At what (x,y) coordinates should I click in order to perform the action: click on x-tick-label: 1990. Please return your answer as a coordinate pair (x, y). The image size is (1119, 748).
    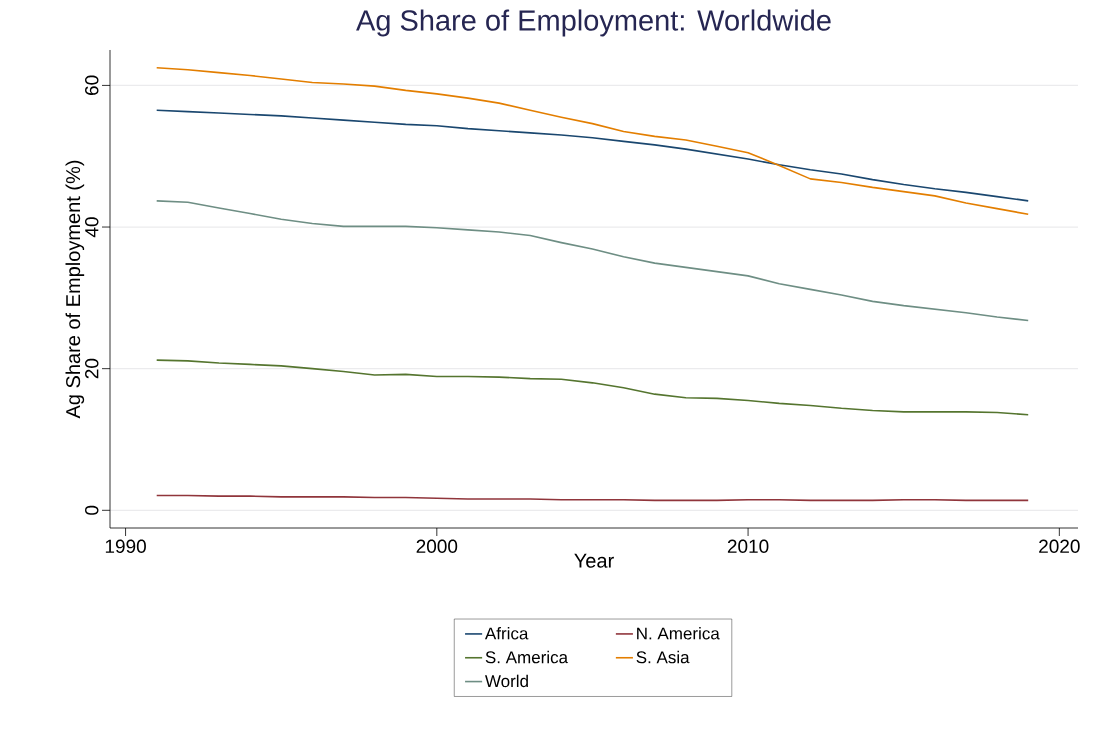
    Looking at the image, I should click on (125, 546).